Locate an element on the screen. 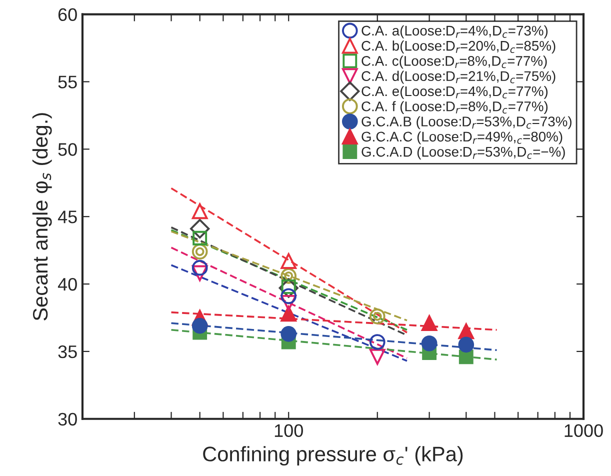  legend-label: C.A. c(Loose:D$_{r}$=8%,D$_{c}$=77%) is located at coordinates (454, 62).